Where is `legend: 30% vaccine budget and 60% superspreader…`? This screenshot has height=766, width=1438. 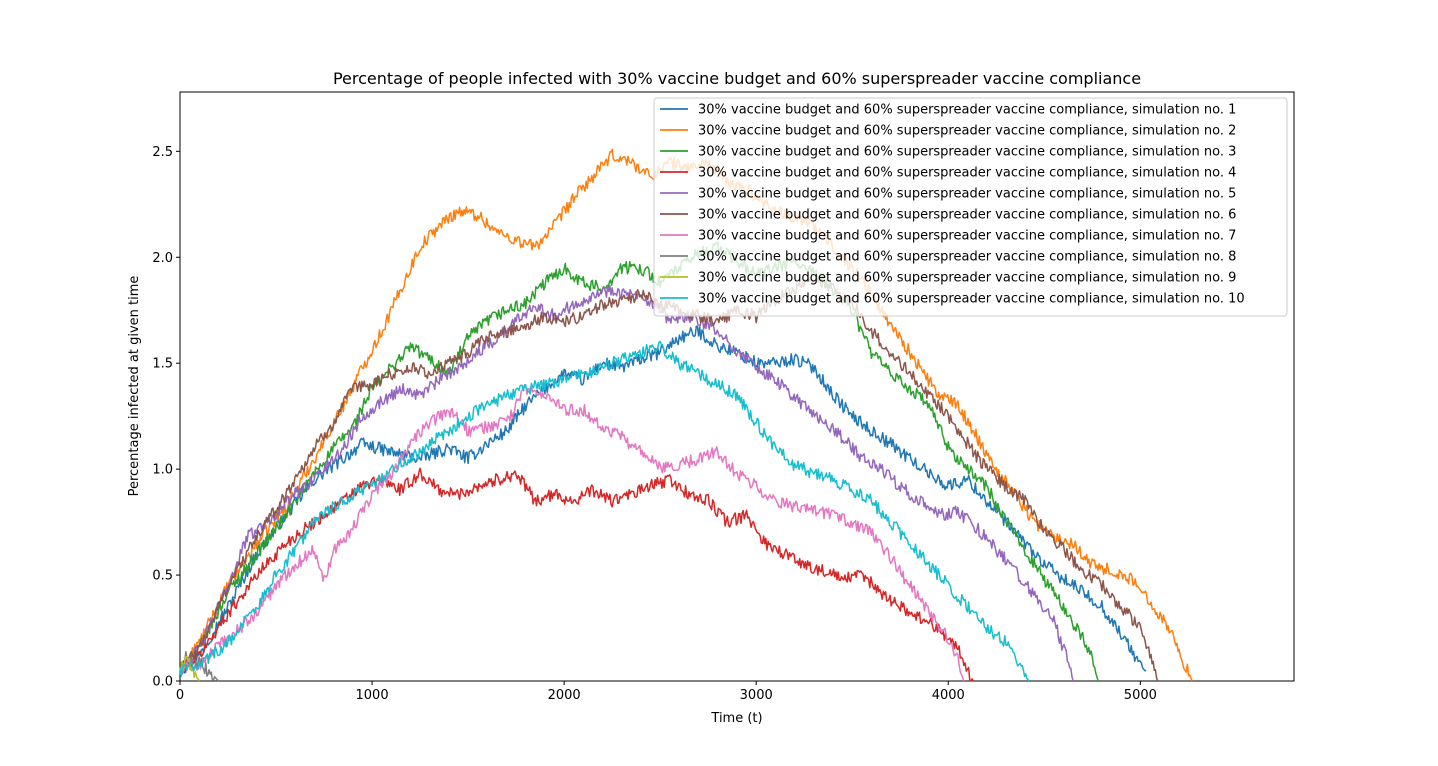 legend: 30% vaccine budget and 60% superspreader… is located at coordinates (970, 207).